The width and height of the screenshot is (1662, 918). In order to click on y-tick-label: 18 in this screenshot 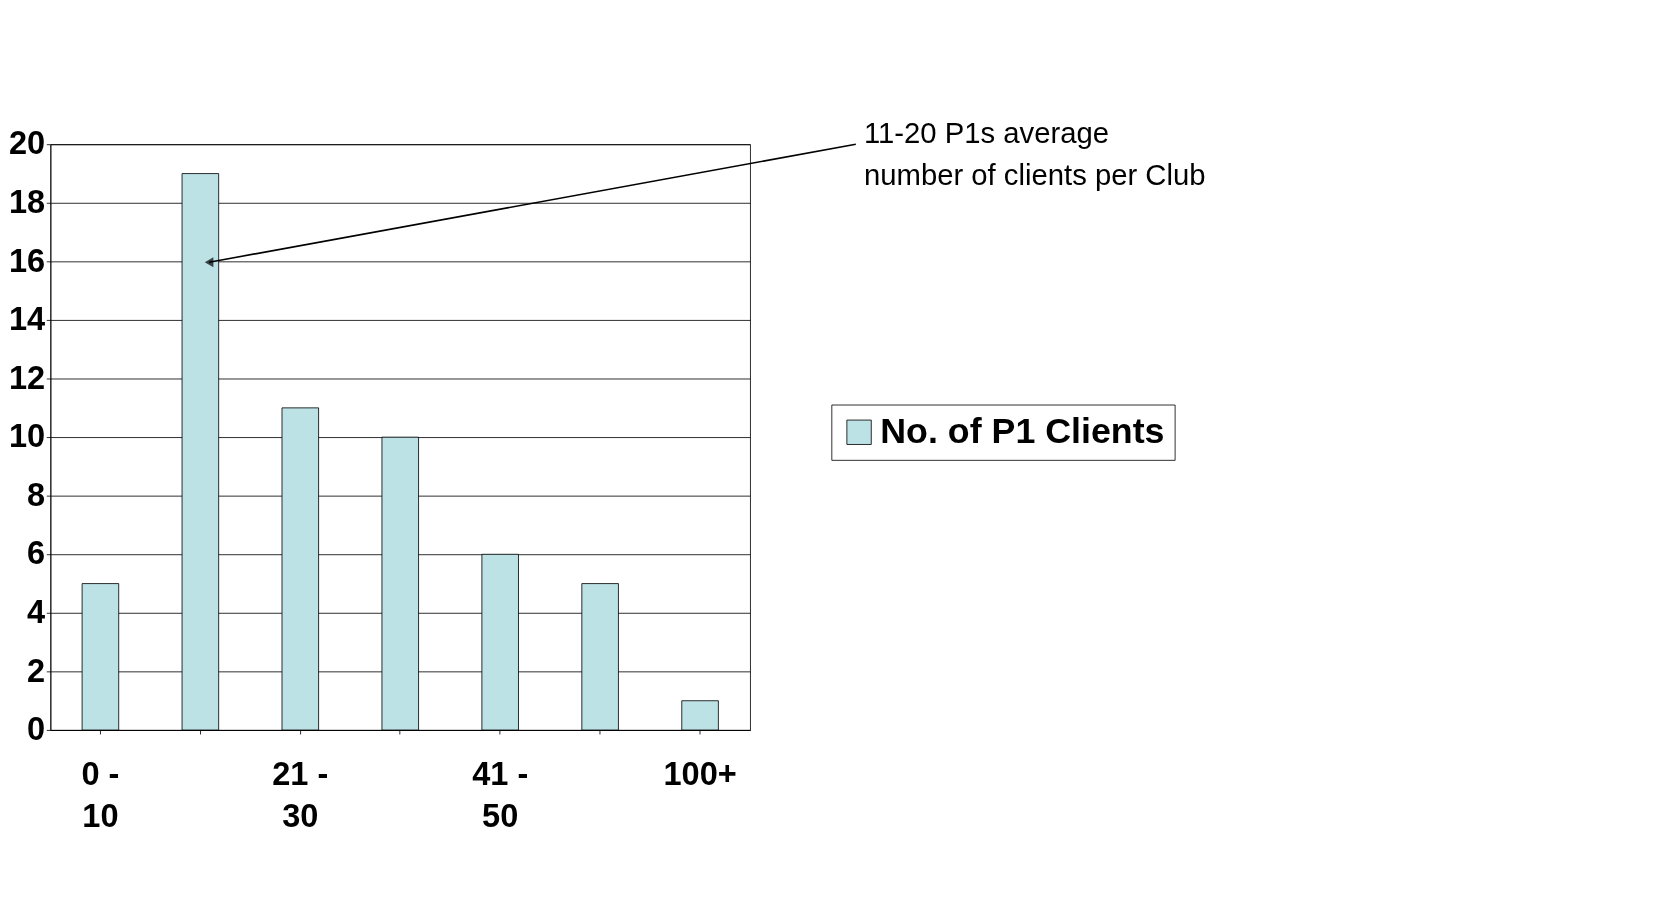, I will do `click(27, 202)`.